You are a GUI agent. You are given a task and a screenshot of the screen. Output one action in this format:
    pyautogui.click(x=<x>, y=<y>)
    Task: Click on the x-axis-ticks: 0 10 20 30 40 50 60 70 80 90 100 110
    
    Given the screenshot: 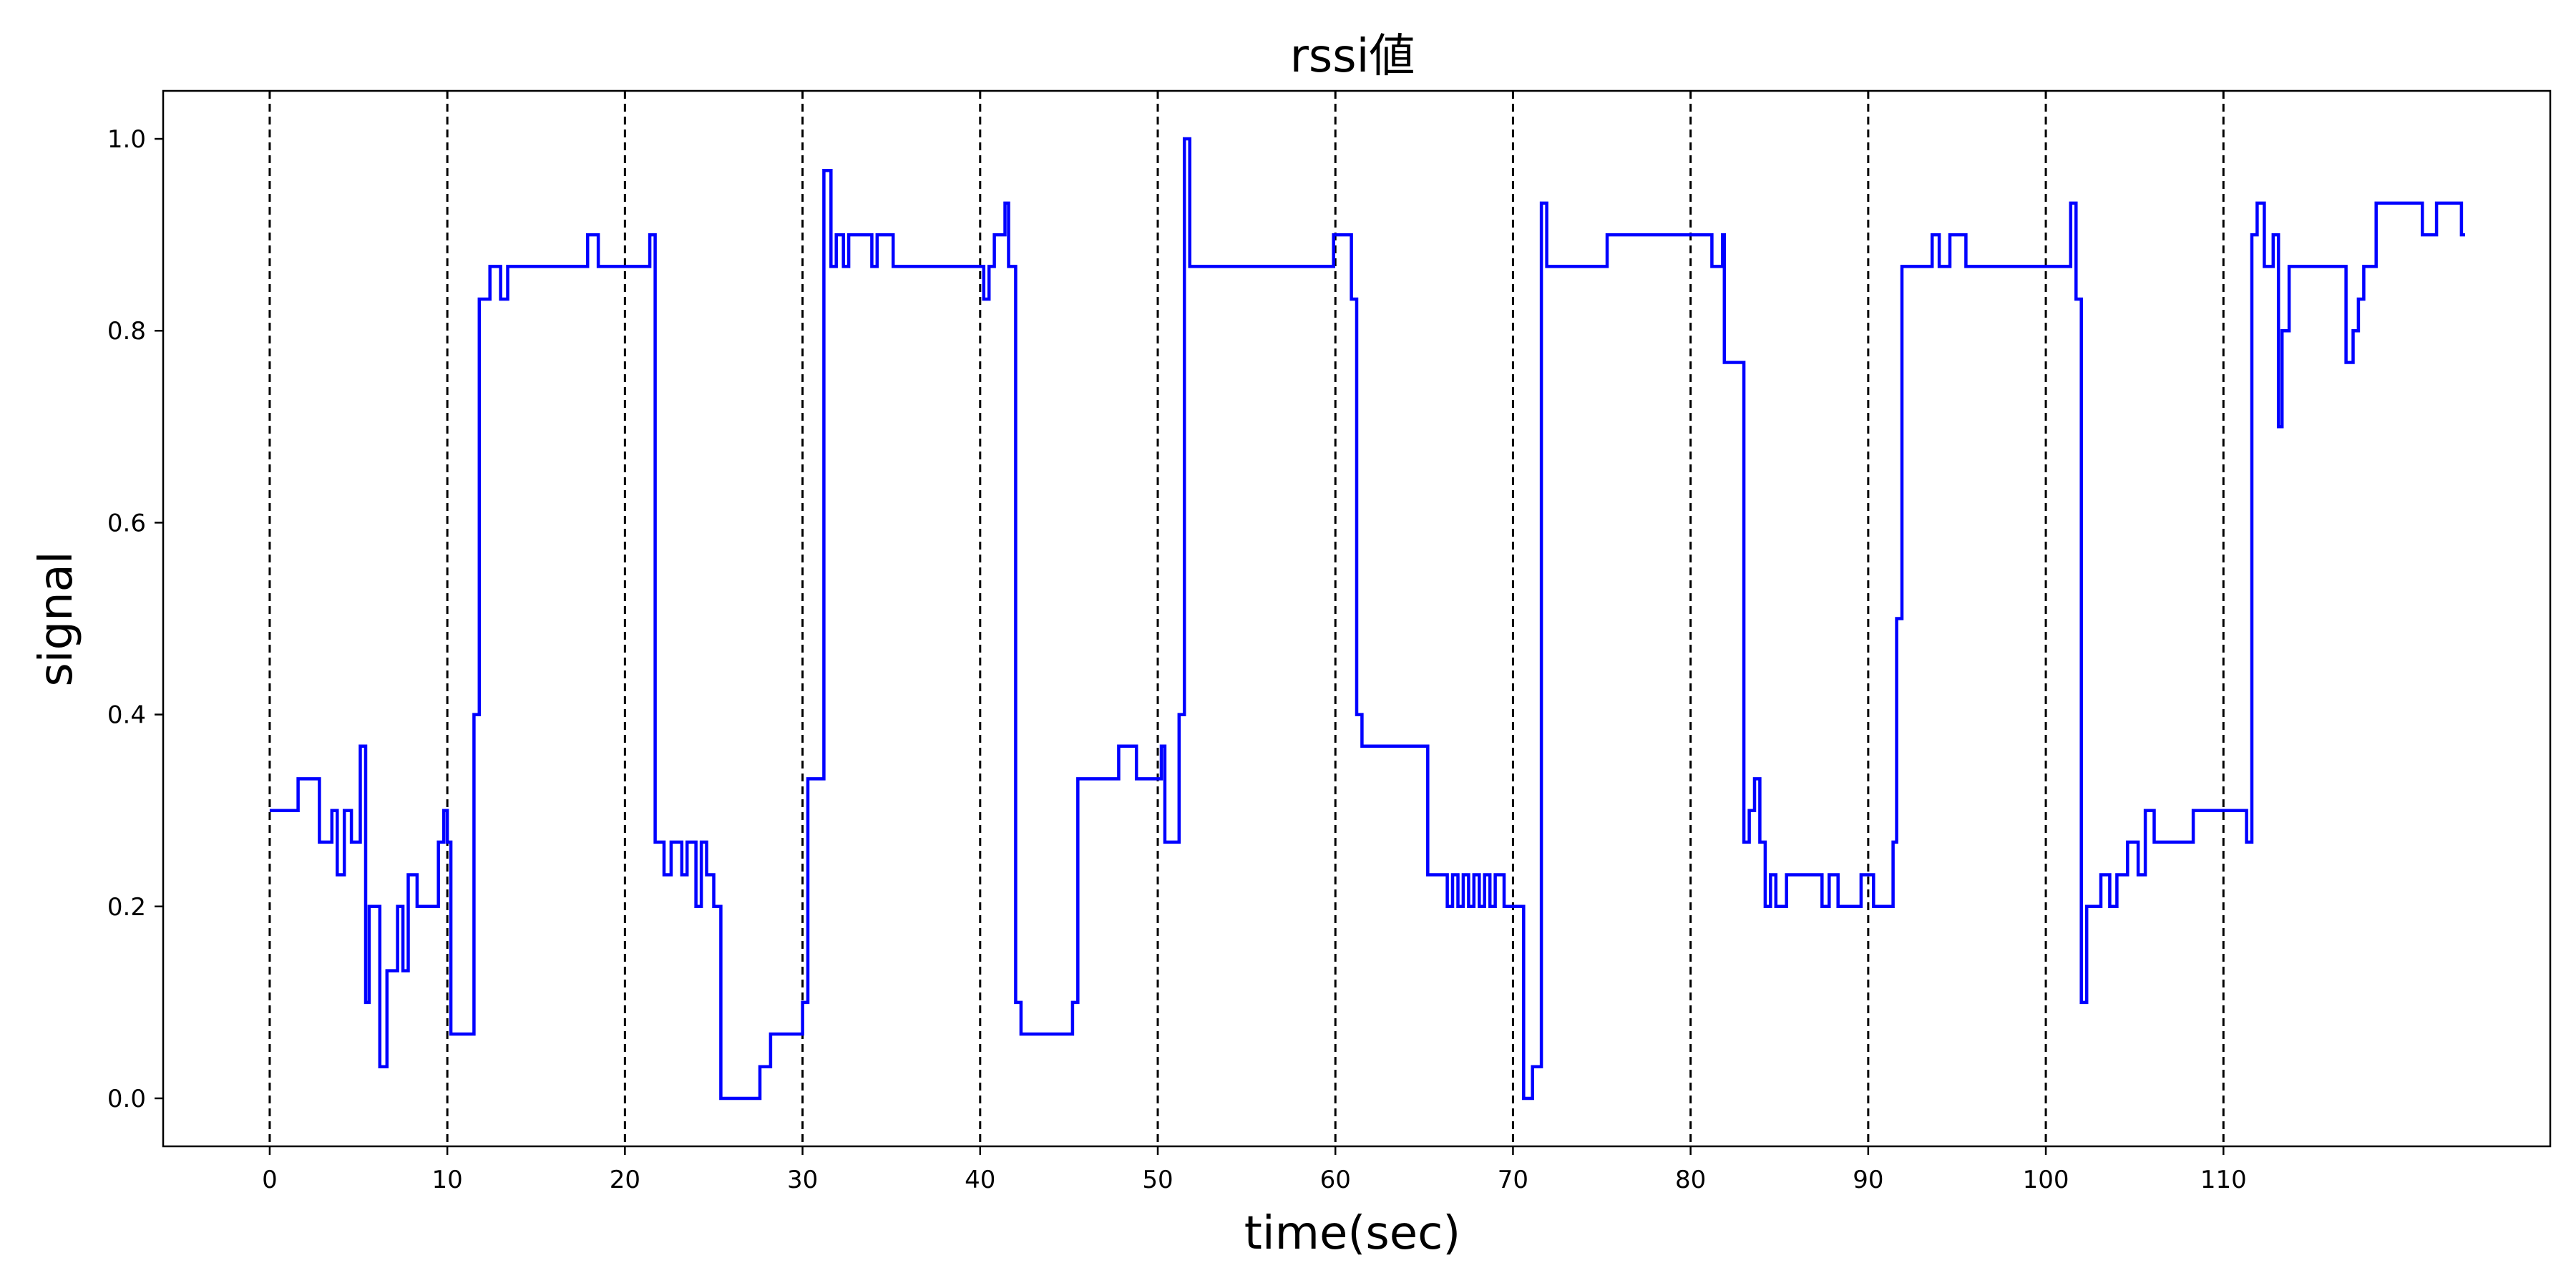 What is the action you would take?
    pyautogui.click(x=1254, y=1170)
    